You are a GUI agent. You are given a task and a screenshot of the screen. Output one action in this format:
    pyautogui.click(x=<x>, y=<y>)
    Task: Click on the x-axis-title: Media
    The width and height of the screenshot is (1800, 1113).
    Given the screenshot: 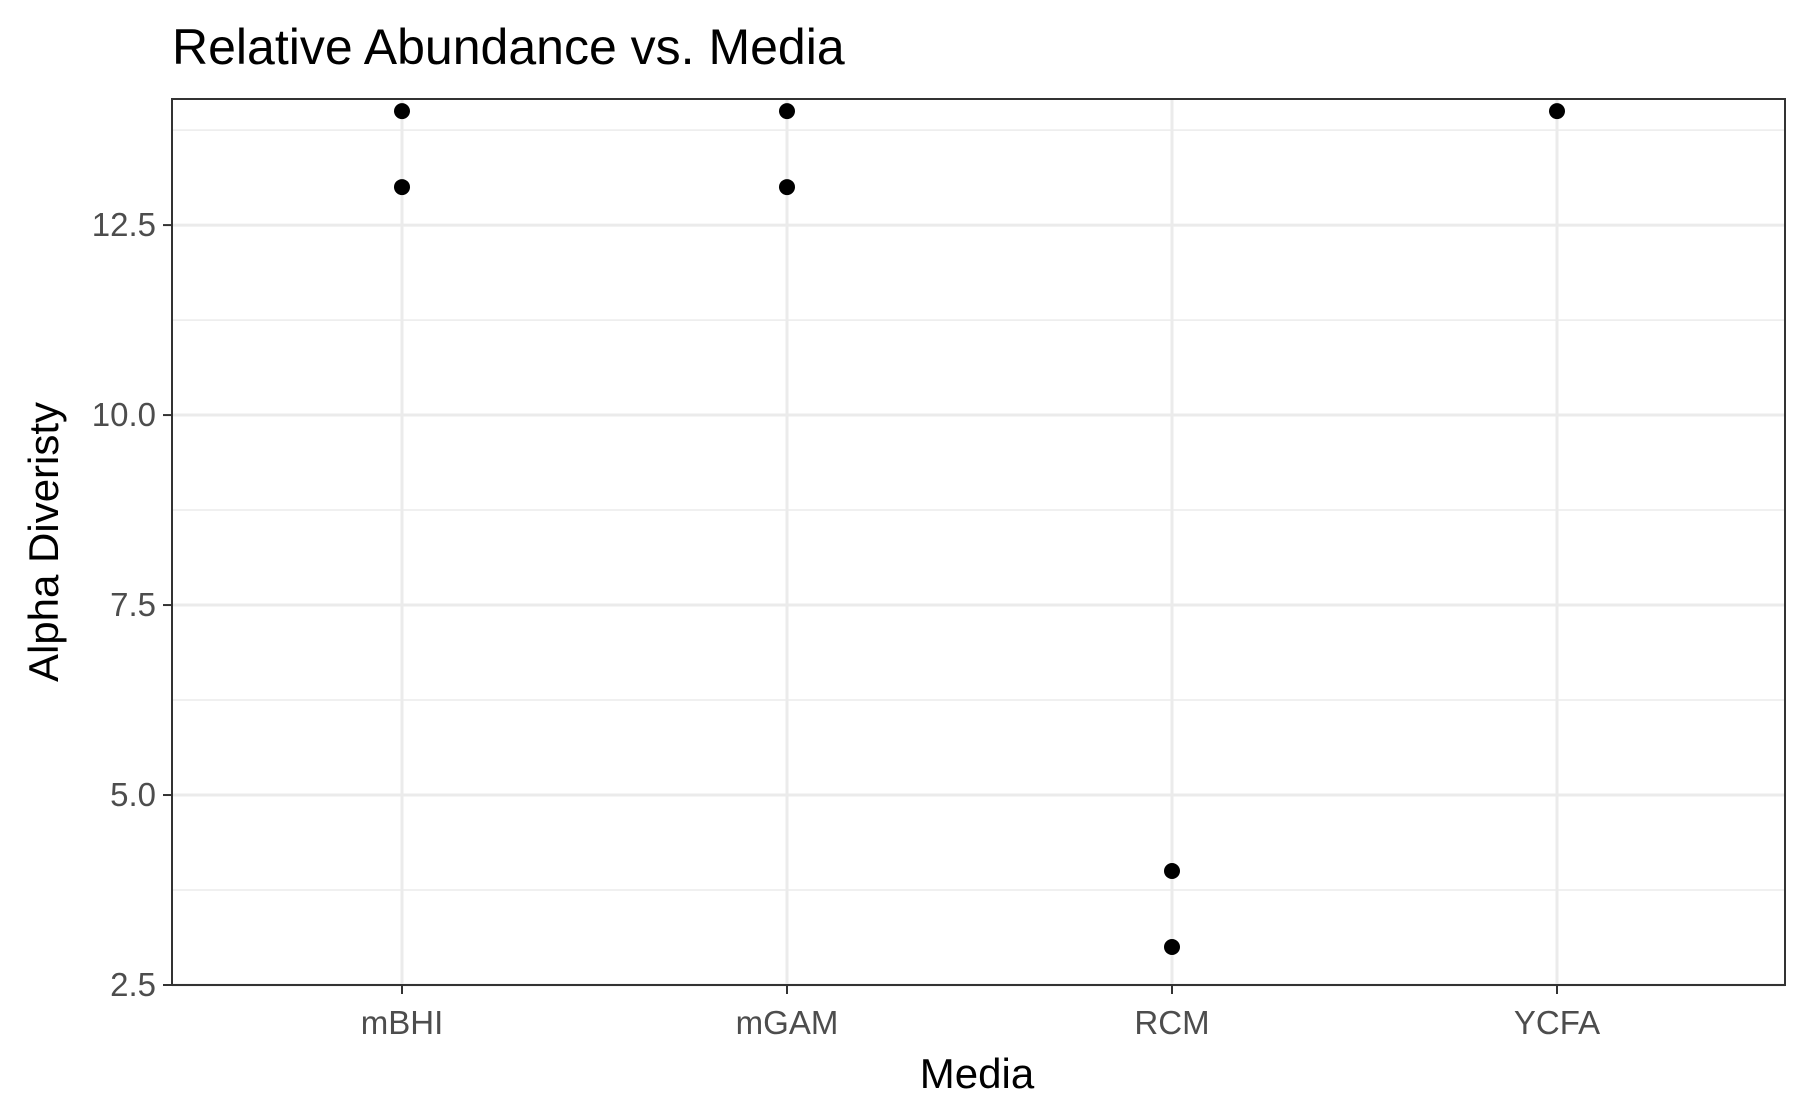 What is the action you would take?
    pyautogui.click(x=977, y=1073)
    